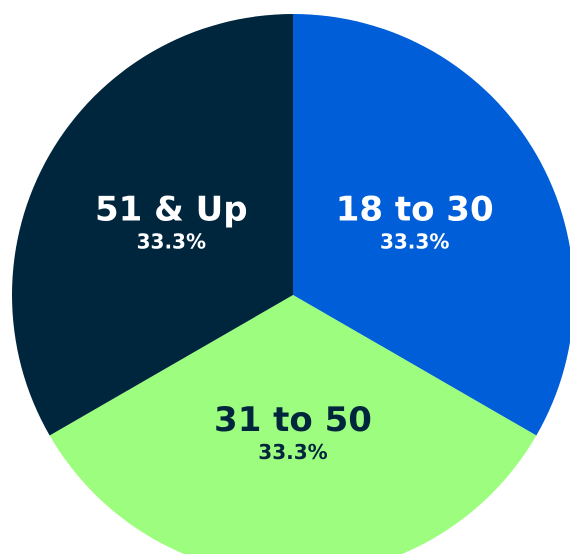 This screenshot has width=570, height=554. What do you see at coordinates (171, 209) in the screenshot?
I see `slice-label: 51 & Up` at bounding box center [171, 209].